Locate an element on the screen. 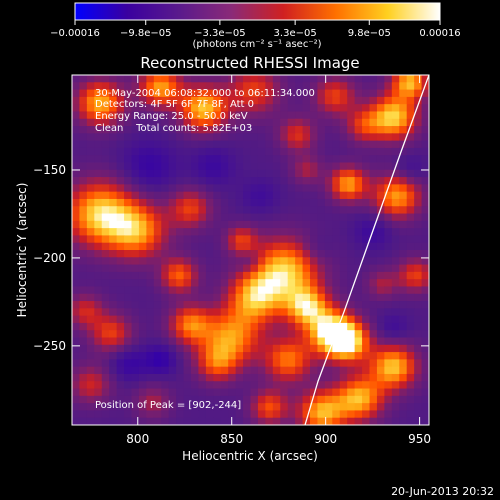 Image resolution: width=500 pixels, height=500 pixels. header-line-4: Clean Total counts: 5.82E+03 is located at coordinates (173, 128).